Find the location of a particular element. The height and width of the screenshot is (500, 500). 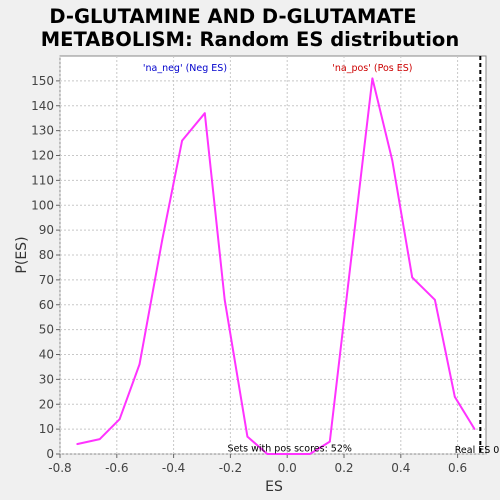

y-tick-label: 150 is located at coordinates (42, 81).